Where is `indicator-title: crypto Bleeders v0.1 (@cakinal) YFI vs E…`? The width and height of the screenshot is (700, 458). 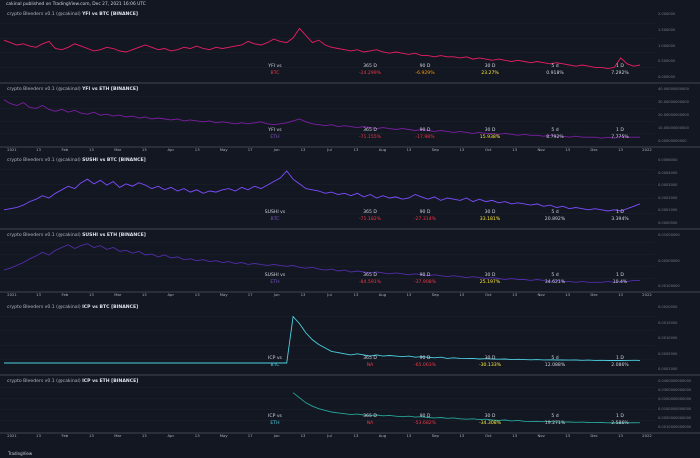
indicator-title: crypto Bleeders v0.1 (@cakinal) YFI vs E… is located at coordinates (72, 89).